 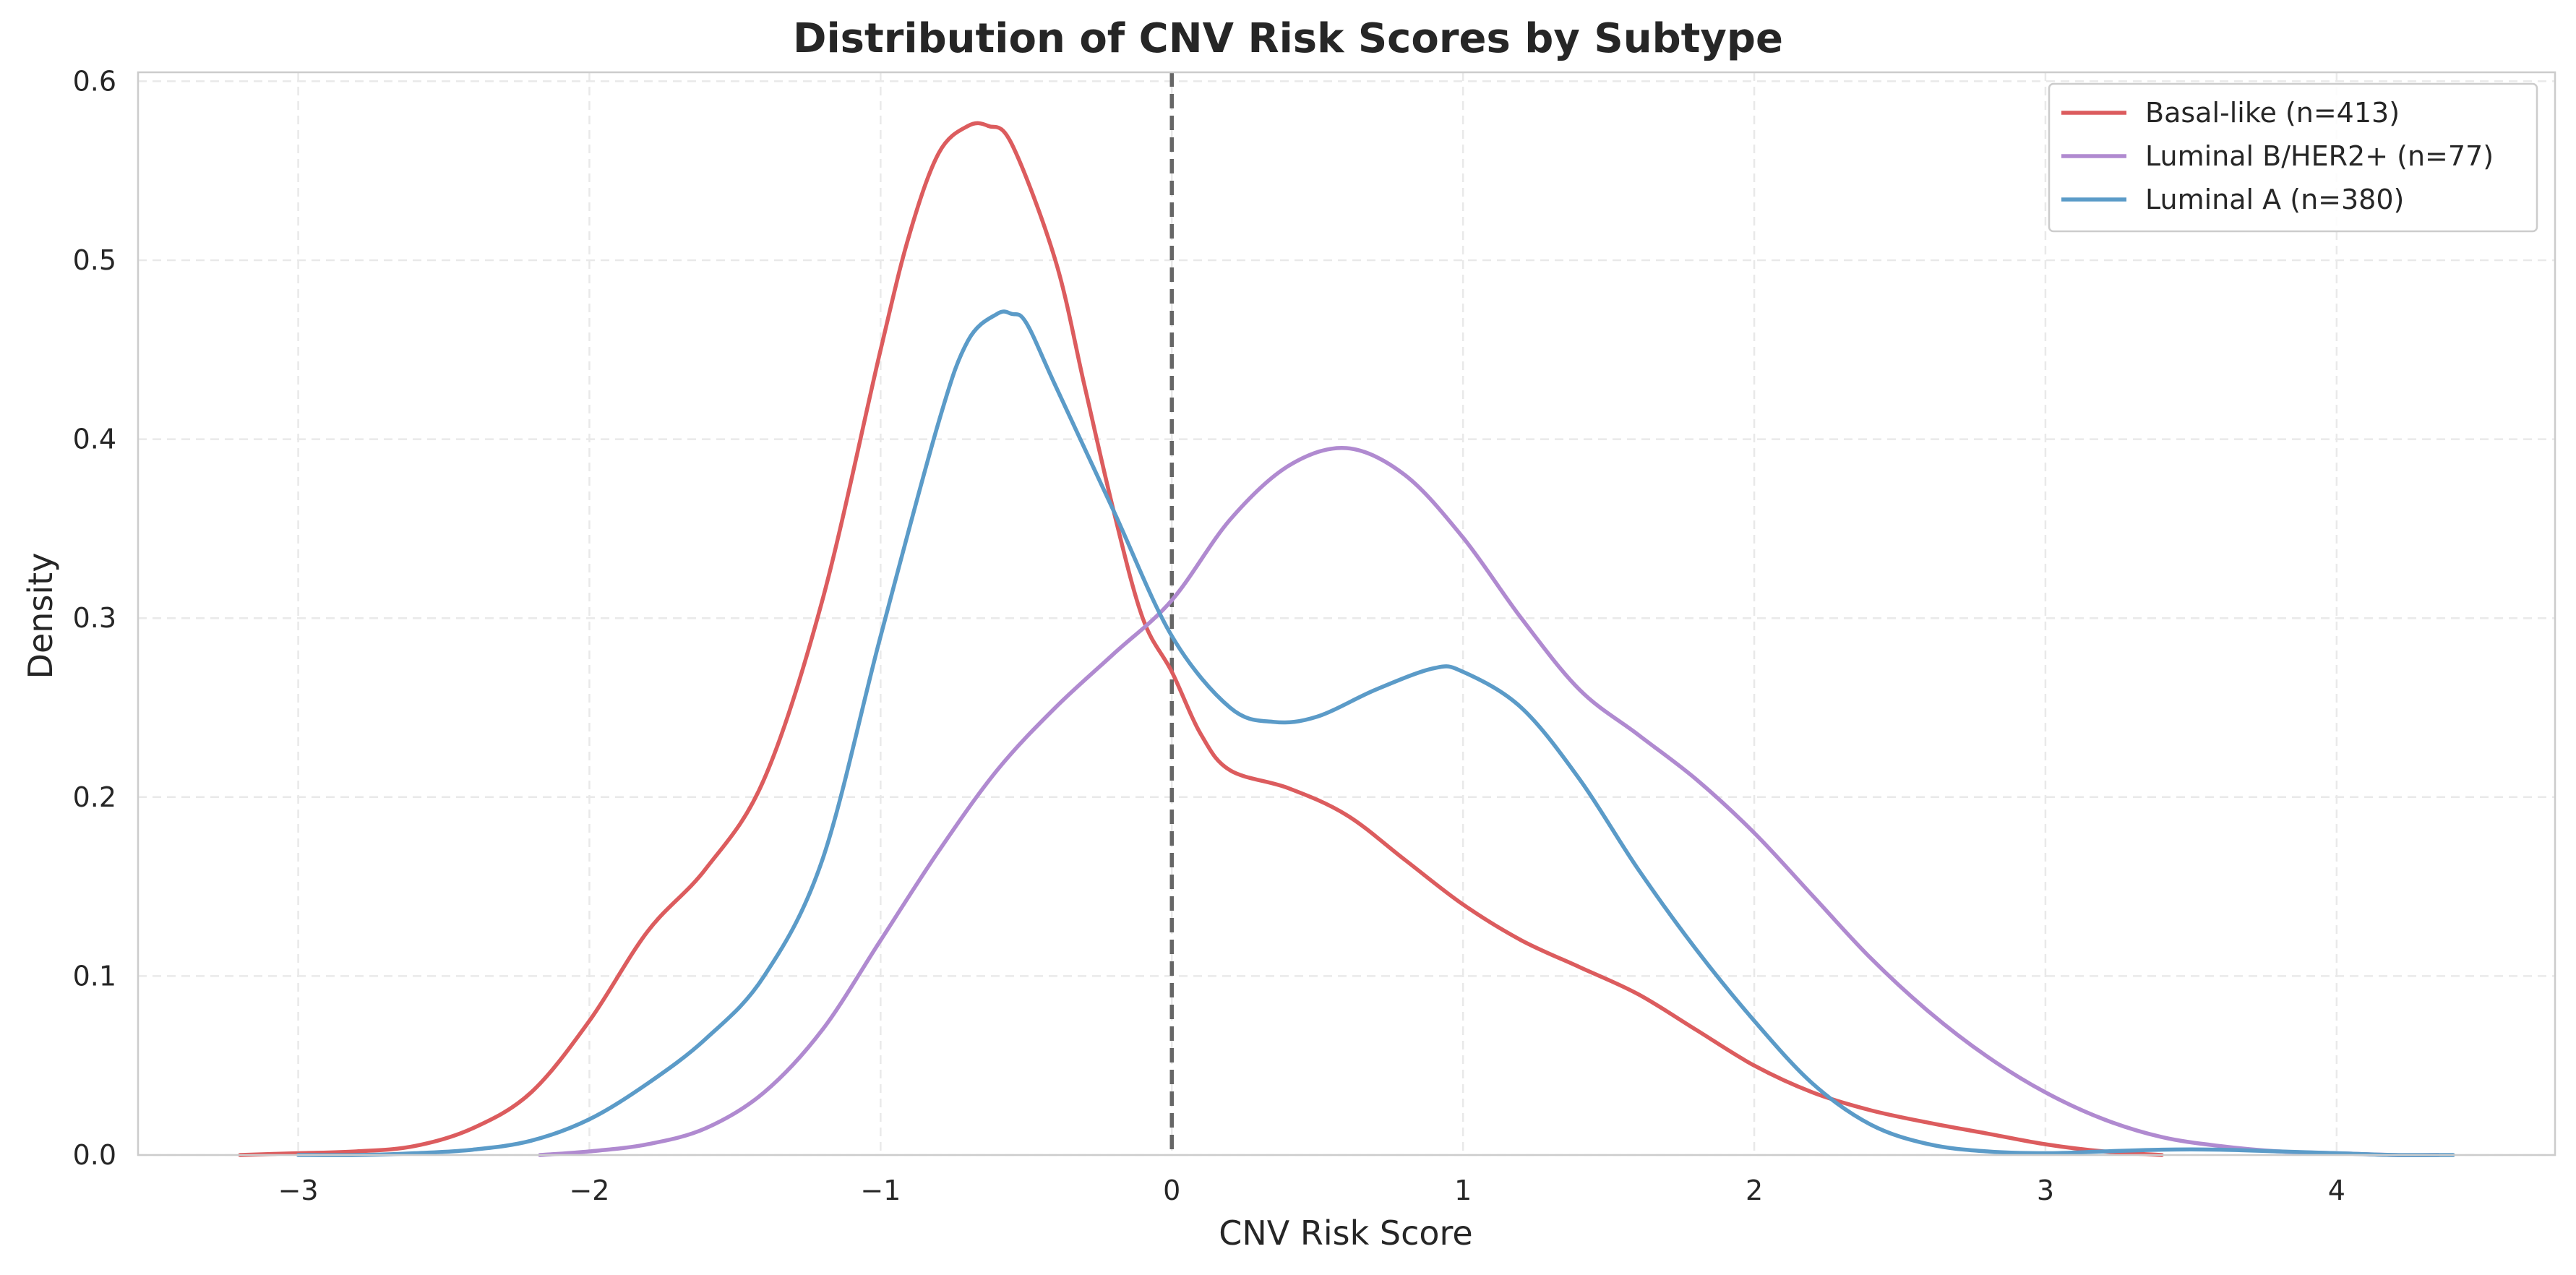 I want to click on x-axis-label: CNV Risk Score, so click(x=1346, y=1233).